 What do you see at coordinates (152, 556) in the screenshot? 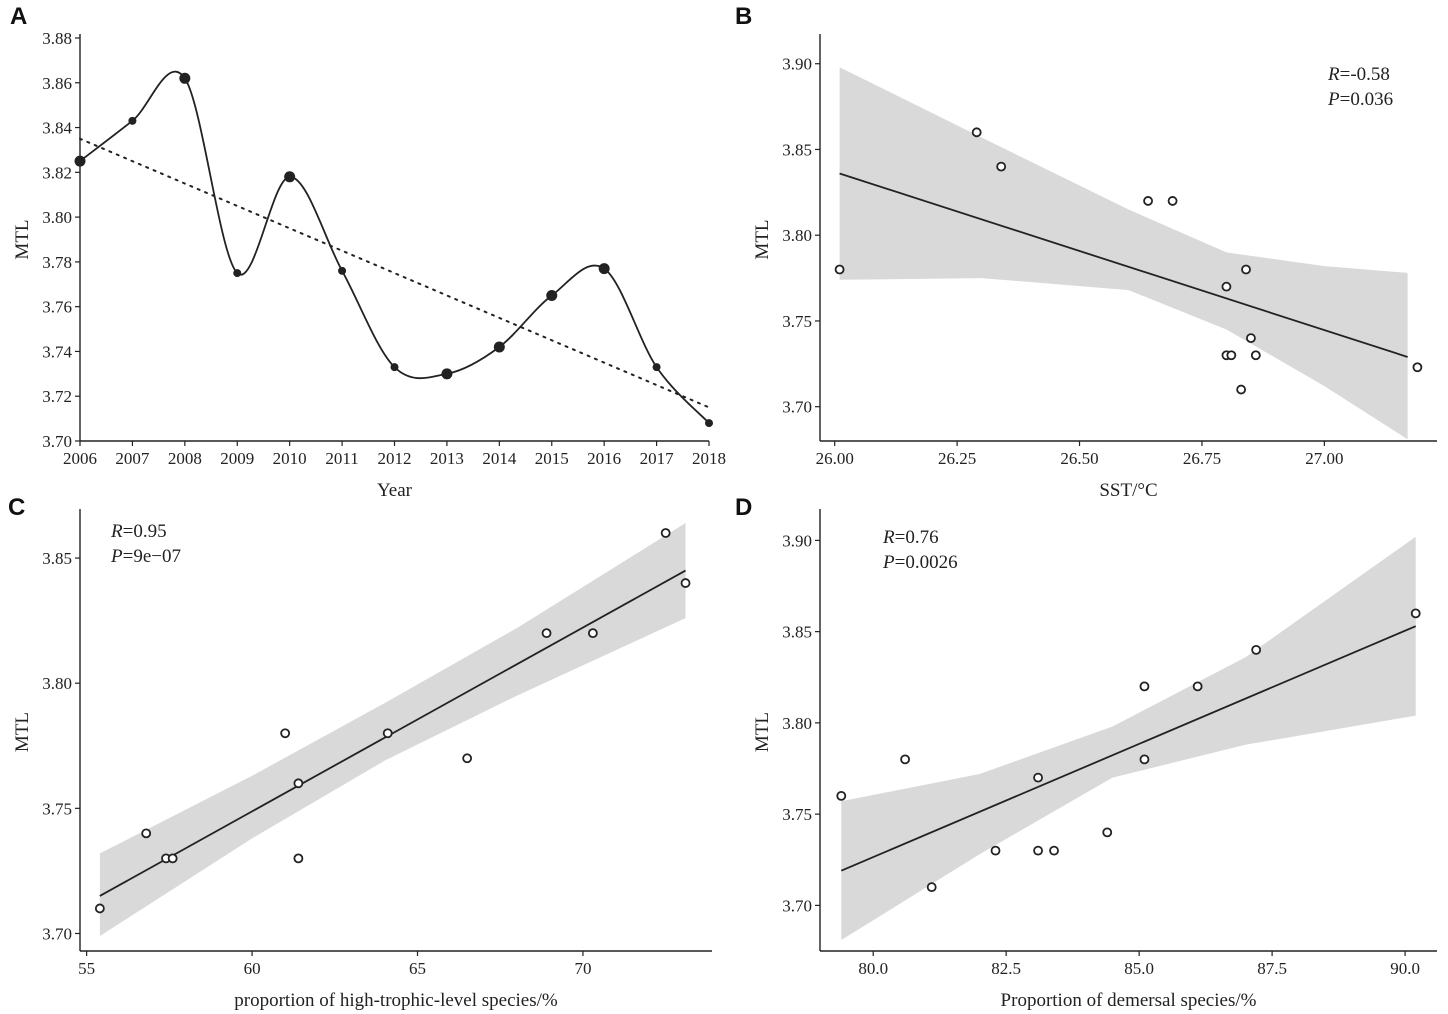
I see `p-value: =9e−07` at bounding box center [152, 556].